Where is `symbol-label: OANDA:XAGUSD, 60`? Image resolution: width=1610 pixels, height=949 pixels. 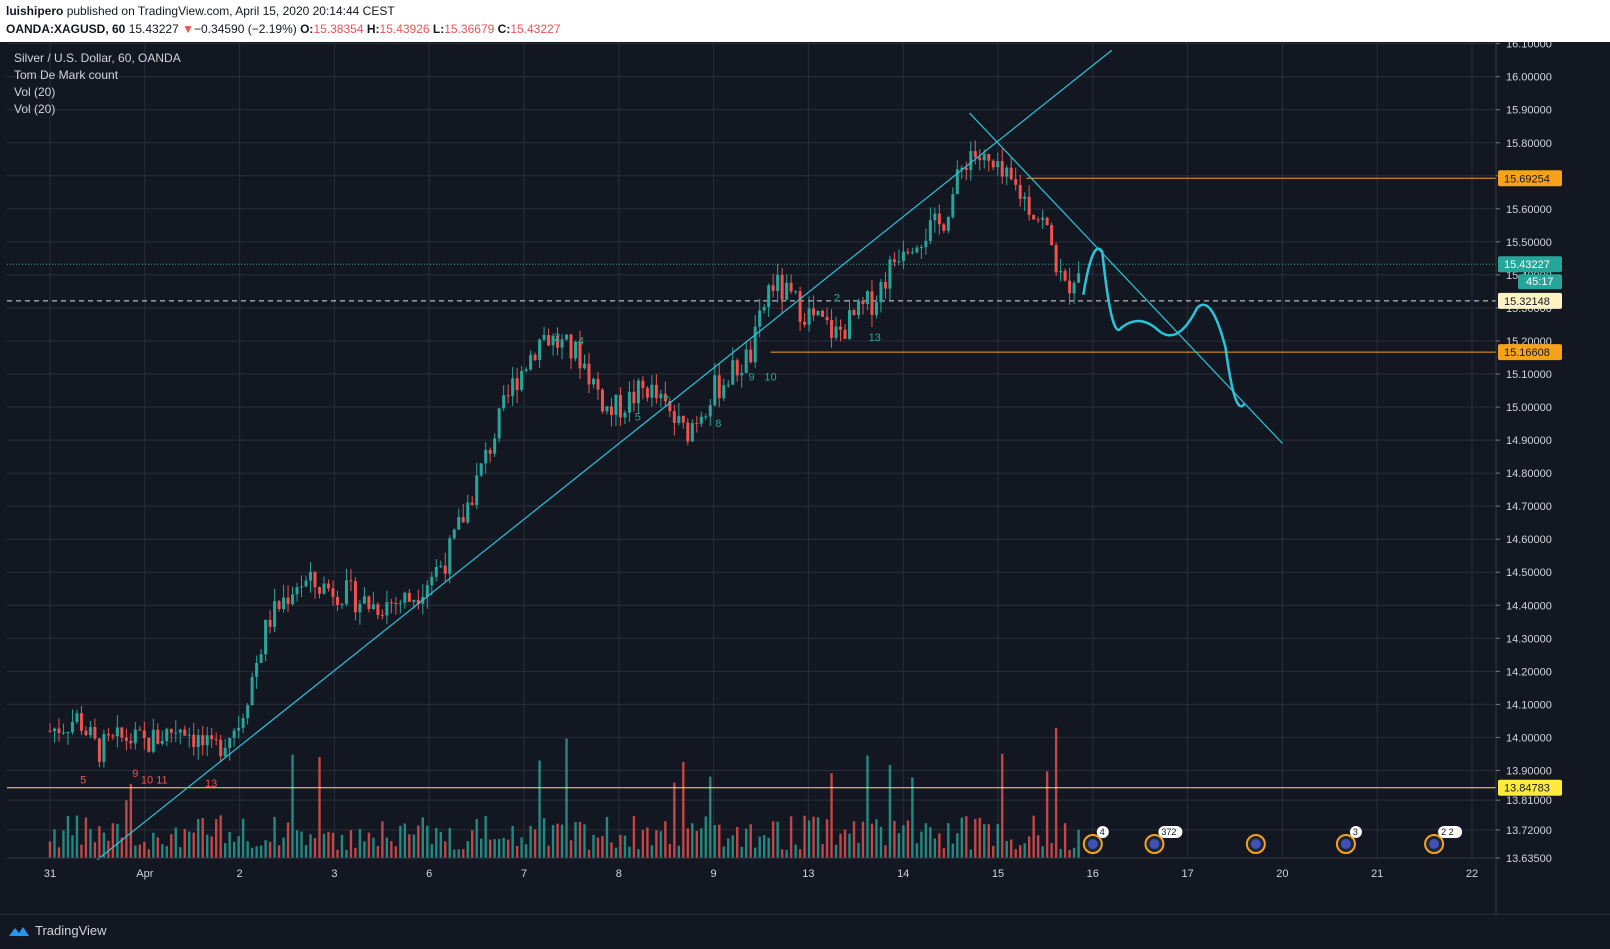
symbol-label: OANDA:XAGUSD, 60 is located at coordinates (66, 29).